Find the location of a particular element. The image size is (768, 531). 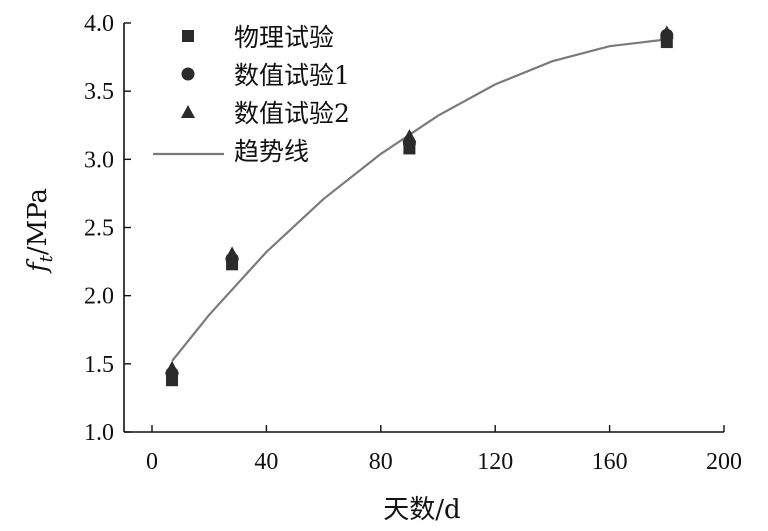

y-tick-label: 3.5 is located at coordinates (99, 92).